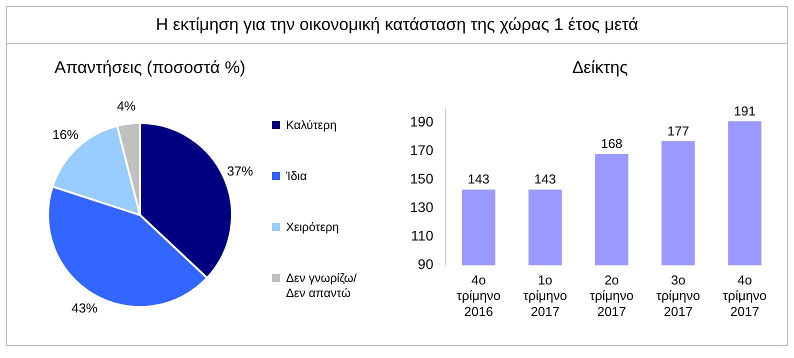 This screenshot has width=794, height=358. What do you see at coordinates (426, 264) in the screenshot?
I see `y-tick-label: 90` at bounding box center [426, 264].